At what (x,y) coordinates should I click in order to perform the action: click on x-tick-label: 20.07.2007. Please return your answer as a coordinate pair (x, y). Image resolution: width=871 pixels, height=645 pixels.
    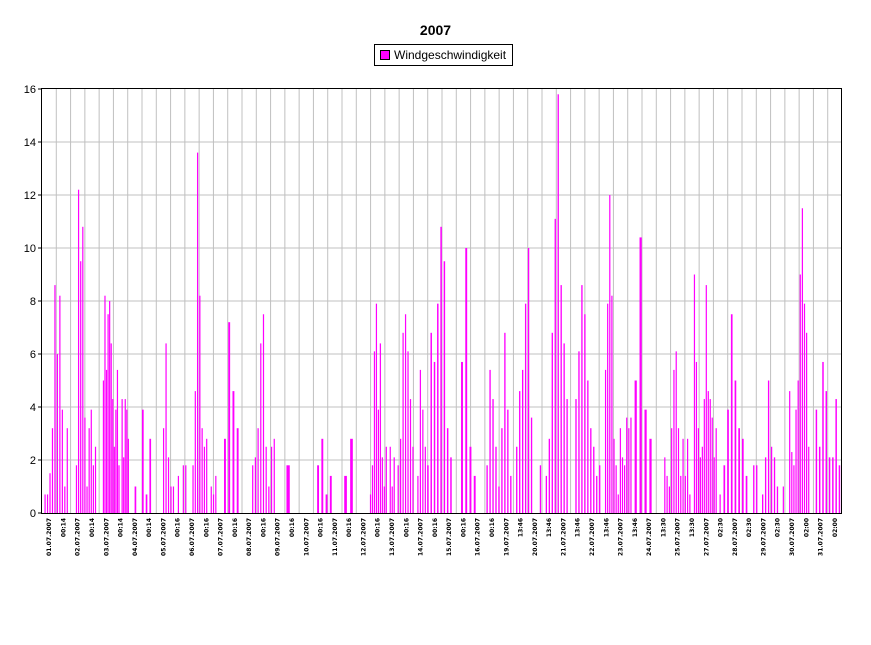
    Looking at the image, I should click on (535, 537).